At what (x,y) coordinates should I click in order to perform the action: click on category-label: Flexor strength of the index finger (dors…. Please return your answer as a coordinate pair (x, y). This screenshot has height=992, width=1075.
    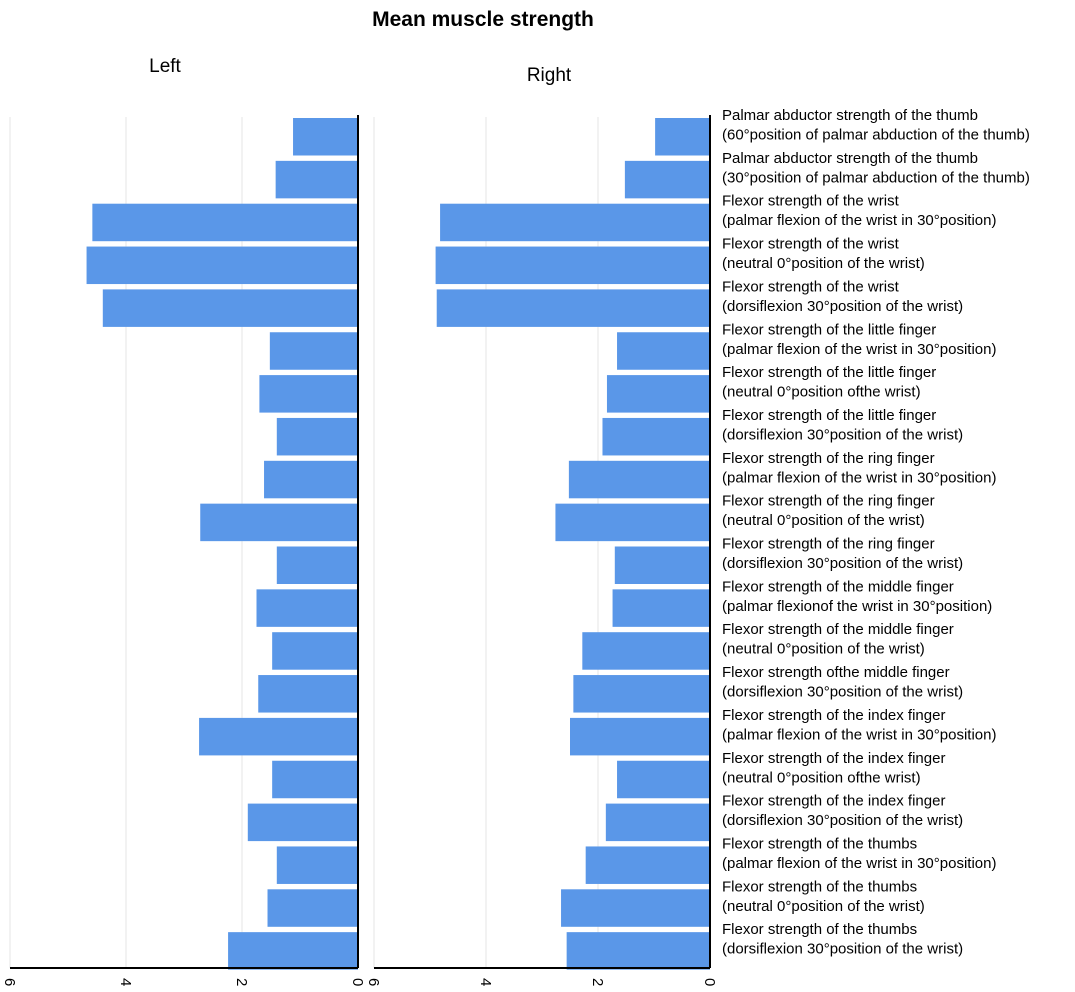
    Looking at the image, I should click on (842, 811).